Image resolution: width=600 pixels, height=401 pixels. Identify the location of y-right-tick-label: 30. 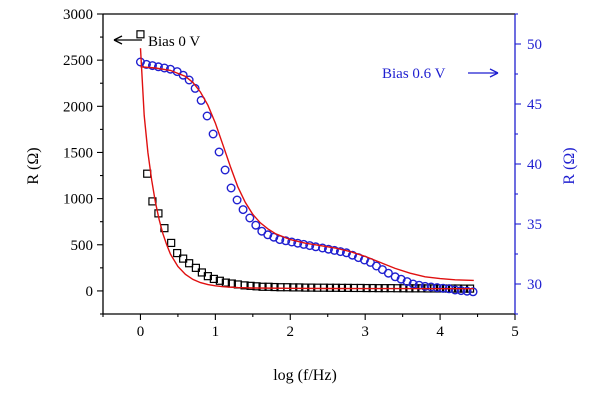
(534, 285).